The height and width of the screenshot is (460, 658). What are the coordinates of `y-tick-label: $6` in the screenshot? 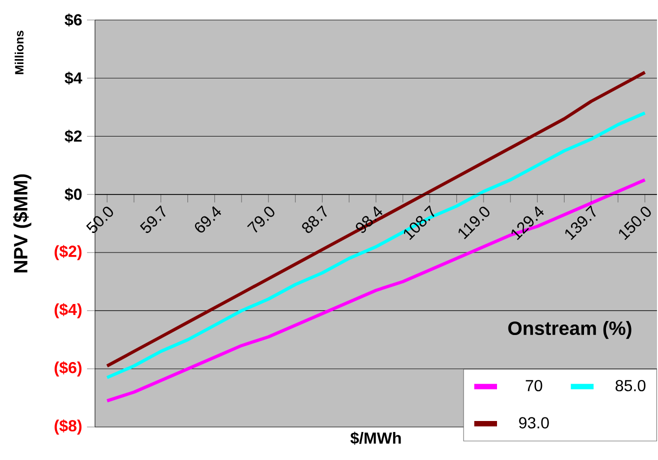 It's located at (73, 20).